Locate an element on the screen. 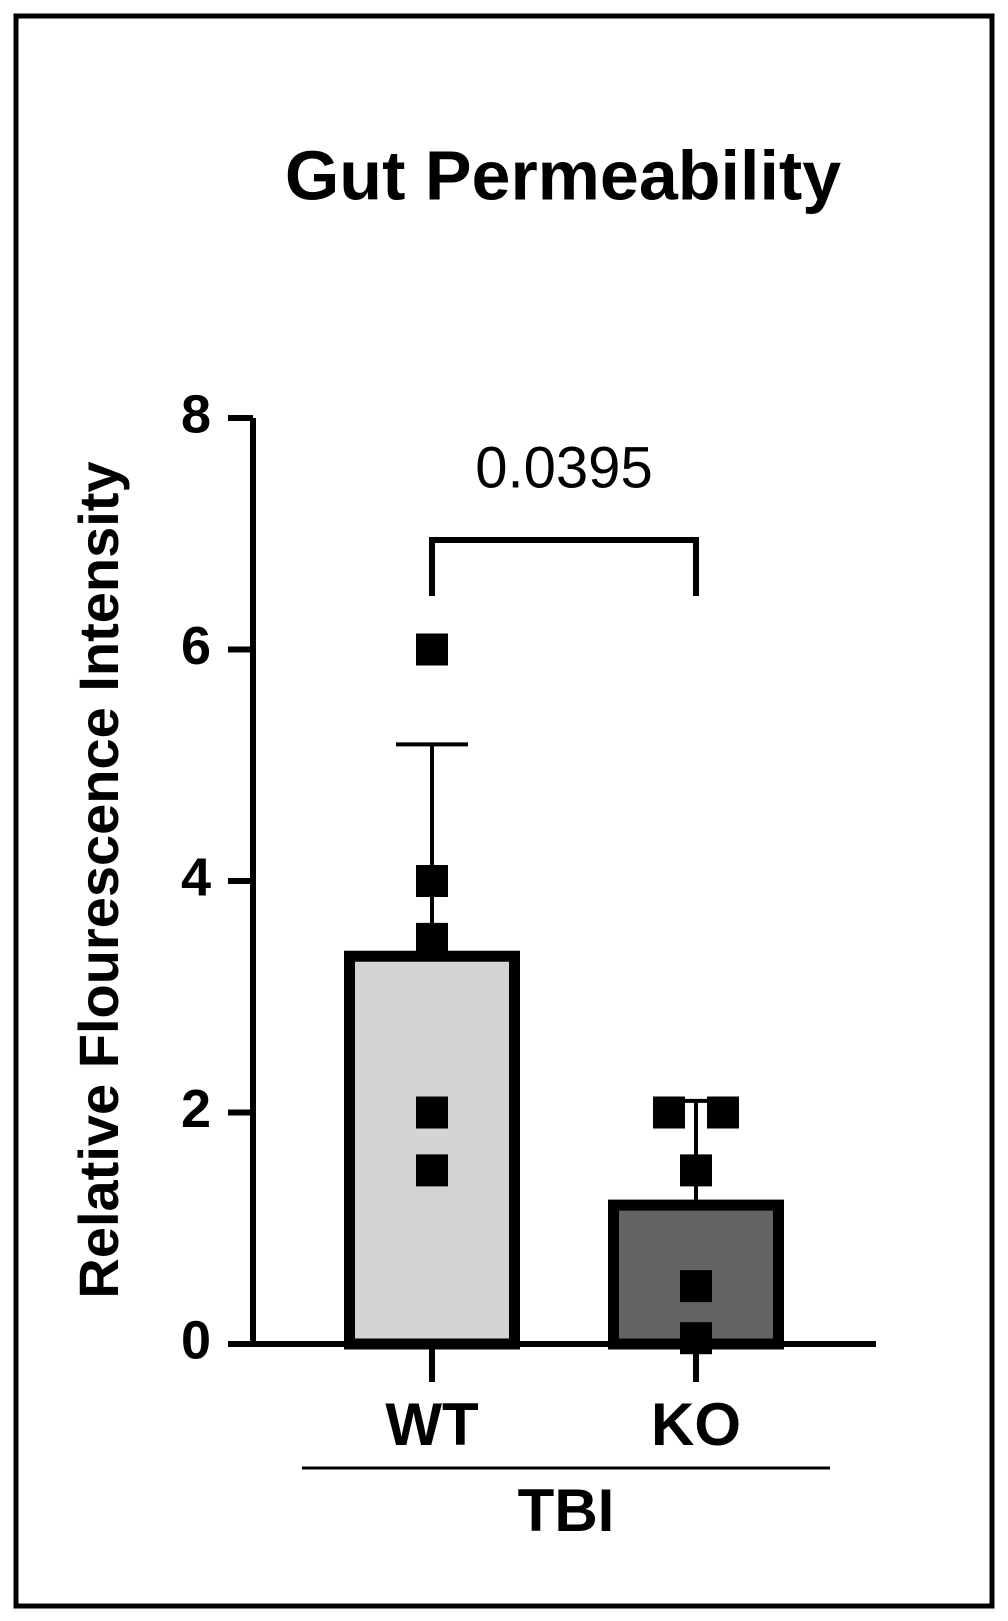 The height and width of the screenshot is (1621, 1008). x-tick-label: KO is located at coordinates (696, 1424).